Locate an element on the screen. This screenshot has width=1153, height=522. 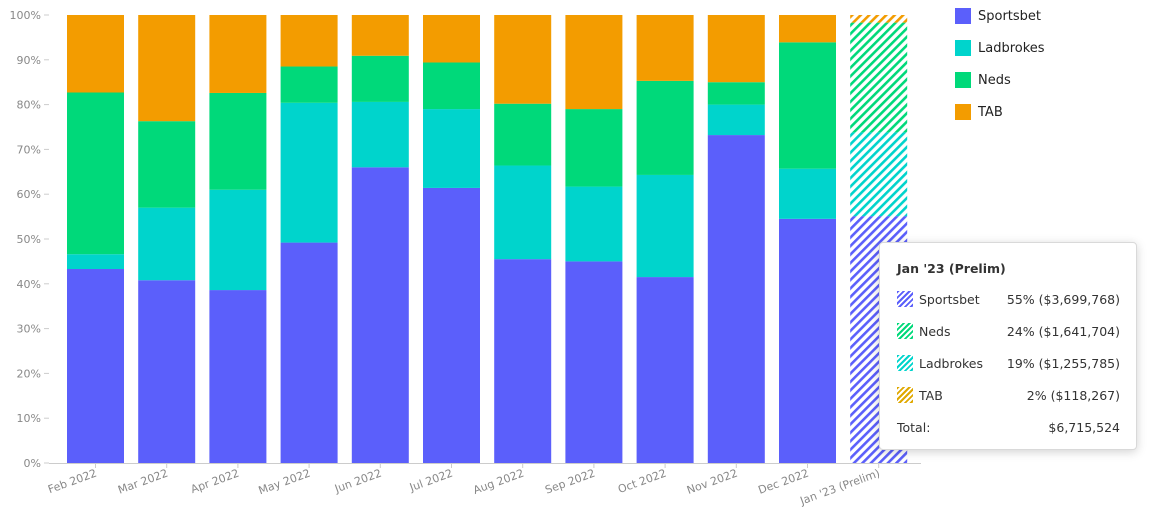
legend-item-ladbrokes: Ladbrokes is located at coordinates (1000, 48).